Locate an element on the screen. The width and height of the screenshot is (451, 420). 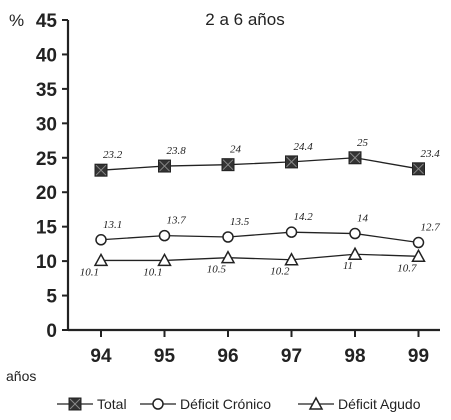
x-tick-label: 94 is located at coordinates (101, 356).